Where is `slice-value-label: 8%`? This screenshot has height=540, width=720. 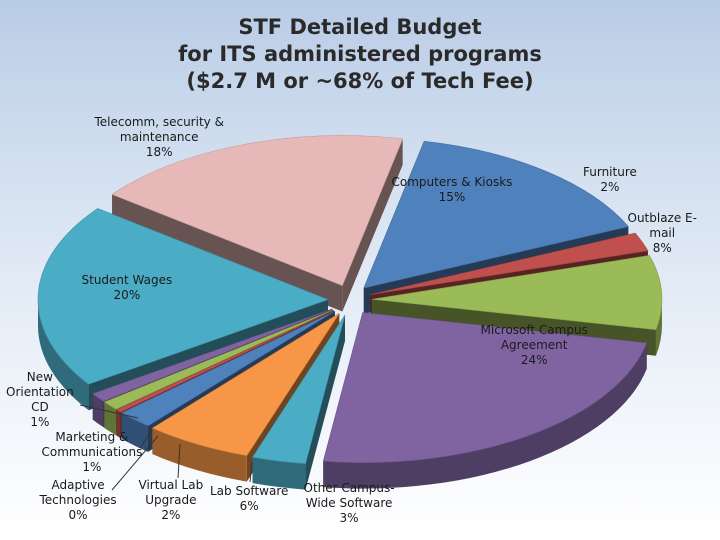
slice-value-label: 8% is located at coordinates (662, 247).